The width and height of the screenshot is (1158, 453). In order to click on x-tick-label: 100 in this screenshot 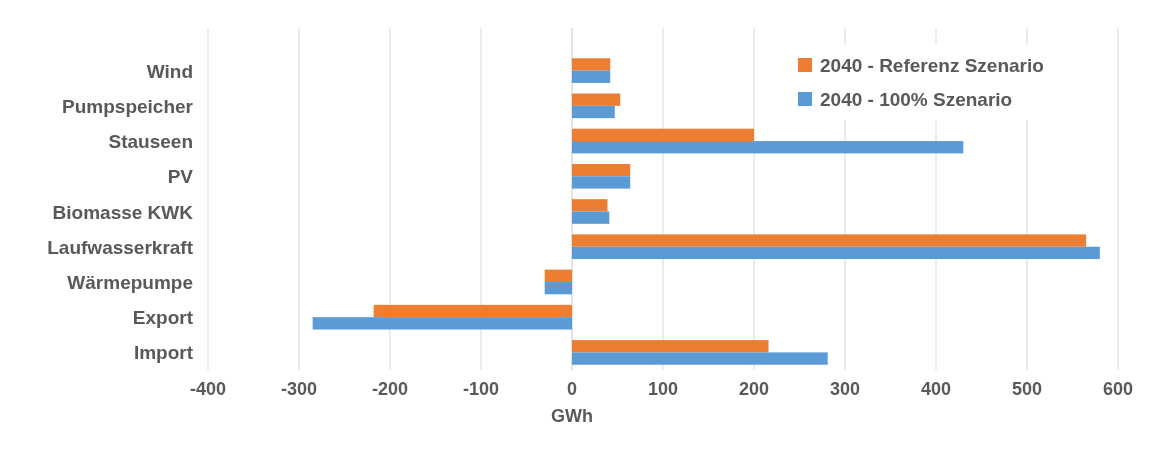, I will do `click(663, 389)`.